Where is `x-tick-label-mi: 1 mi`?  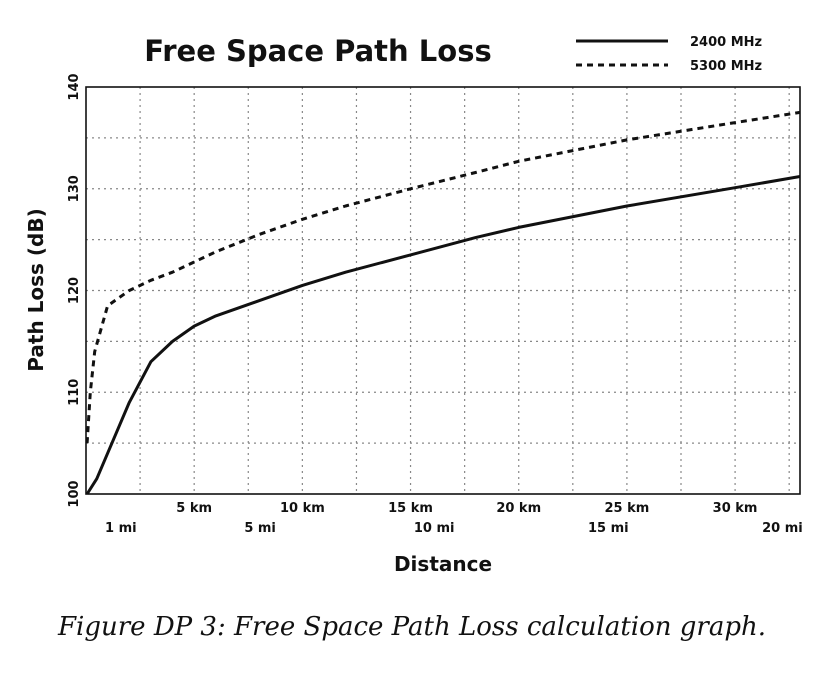
x-tick-label-mi: 1 mi is located at coordinates (121, 528).